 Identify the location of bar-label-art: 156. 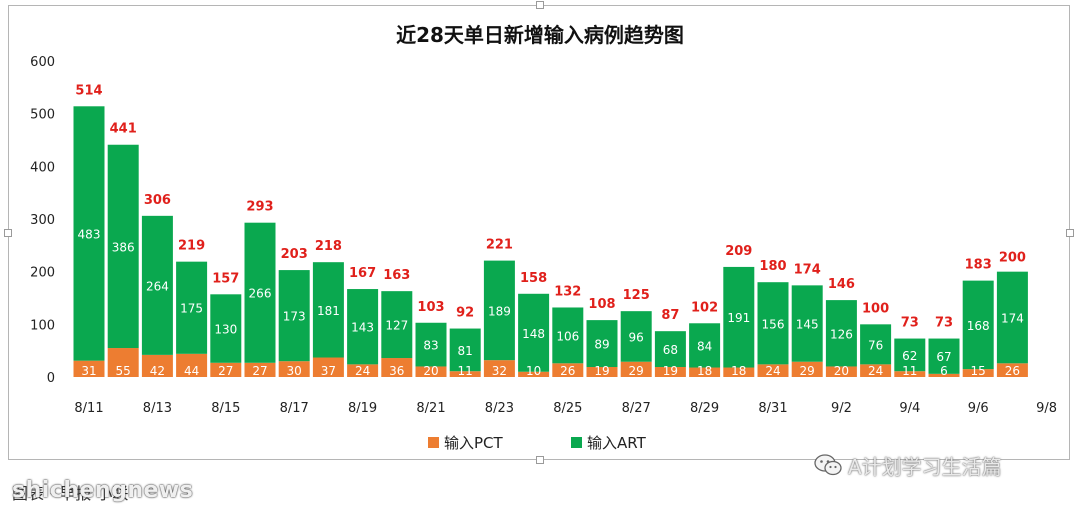
(773, 324).